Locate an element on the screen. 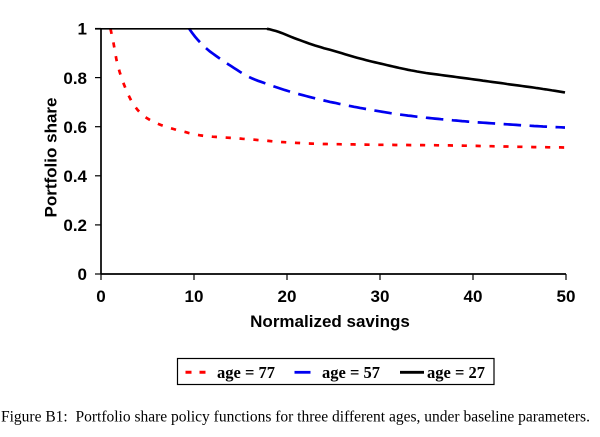 The height and width of the screenshot is (437, 600). svg-text: age = 77 is located at coordinates (246, 372).